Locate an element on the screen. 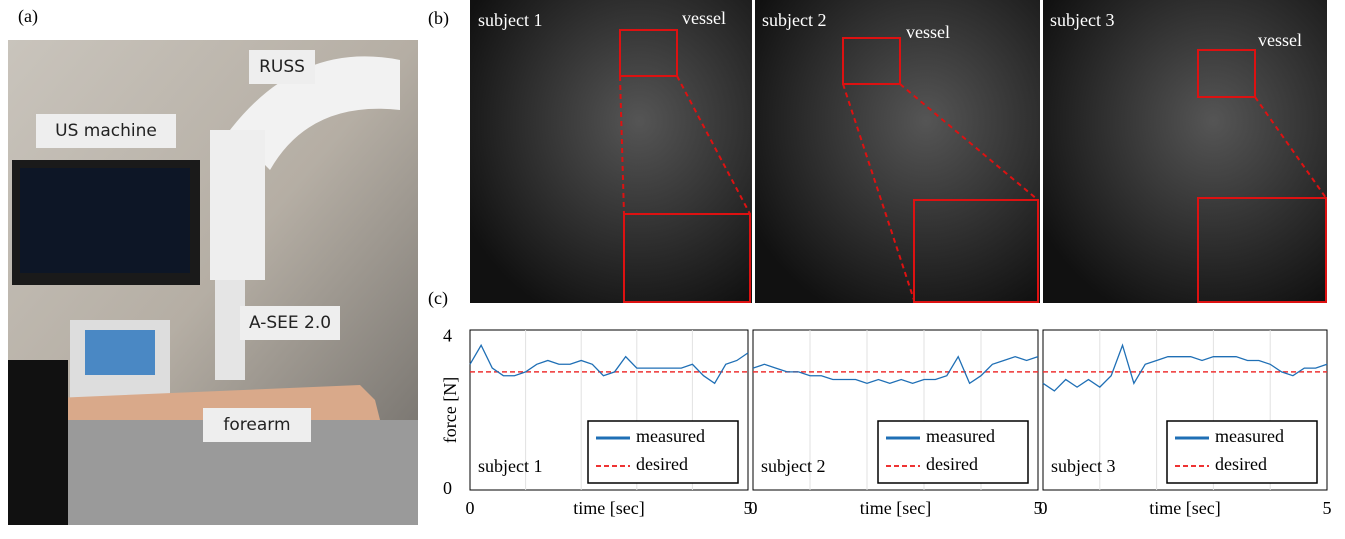  y-tick-label: 4 is located at coordinates (447, 336).